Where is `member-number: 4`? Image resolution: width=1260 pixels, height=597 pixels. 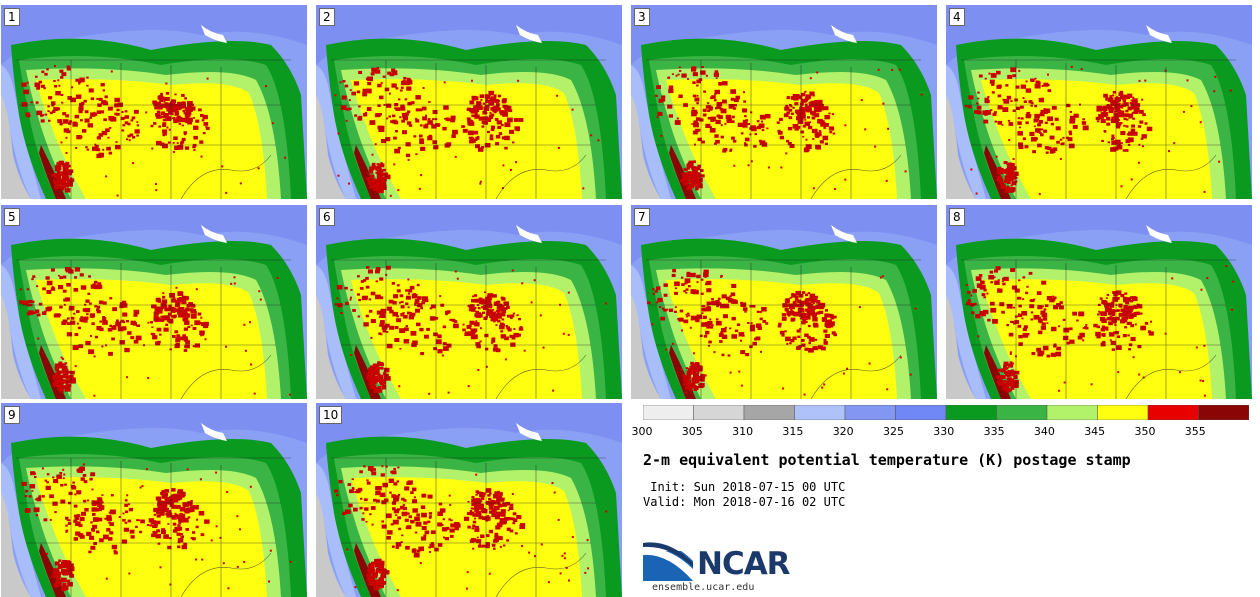 member-number: 4 is located at coordinates (957, 17).